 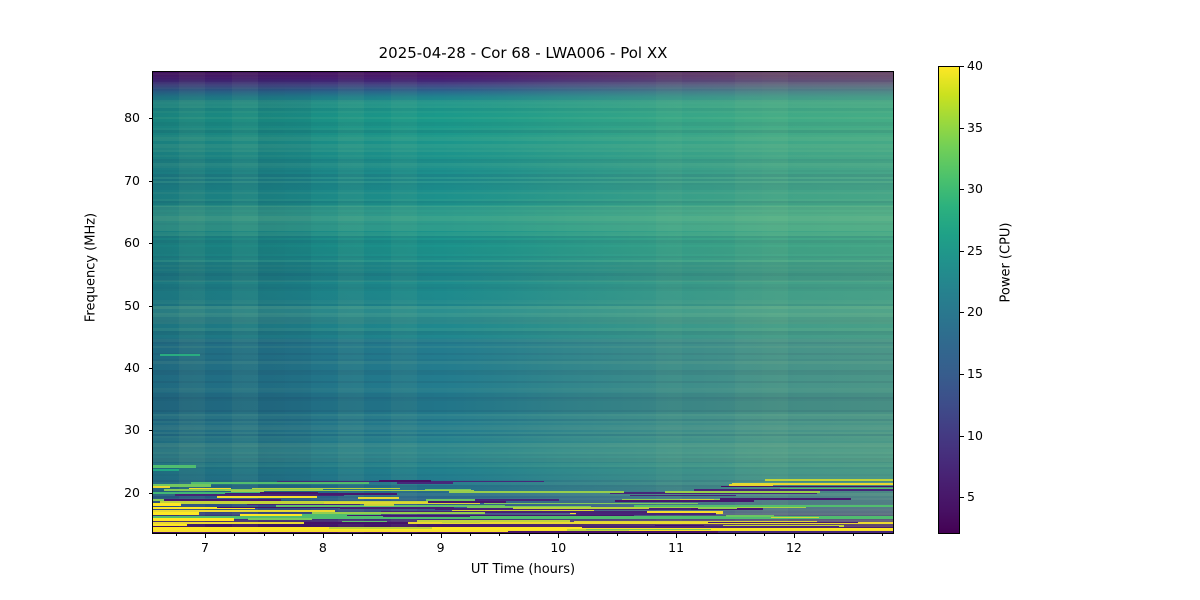 I want to click on colorbar-tick-label: 40, so click(x=975, y=65).